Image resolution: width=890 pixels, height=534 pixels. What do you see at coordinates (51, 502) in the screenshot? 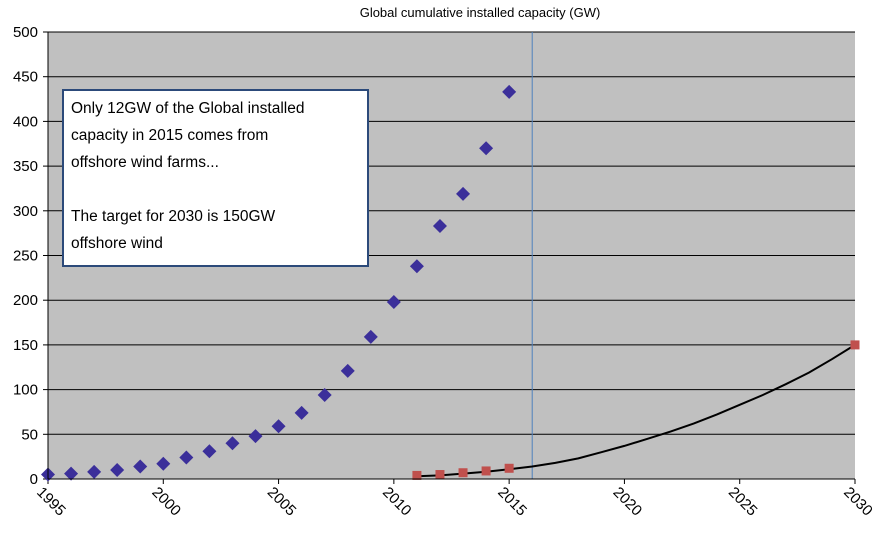
I see `x-tick-label: 1995` at bounding box center [51, 502].